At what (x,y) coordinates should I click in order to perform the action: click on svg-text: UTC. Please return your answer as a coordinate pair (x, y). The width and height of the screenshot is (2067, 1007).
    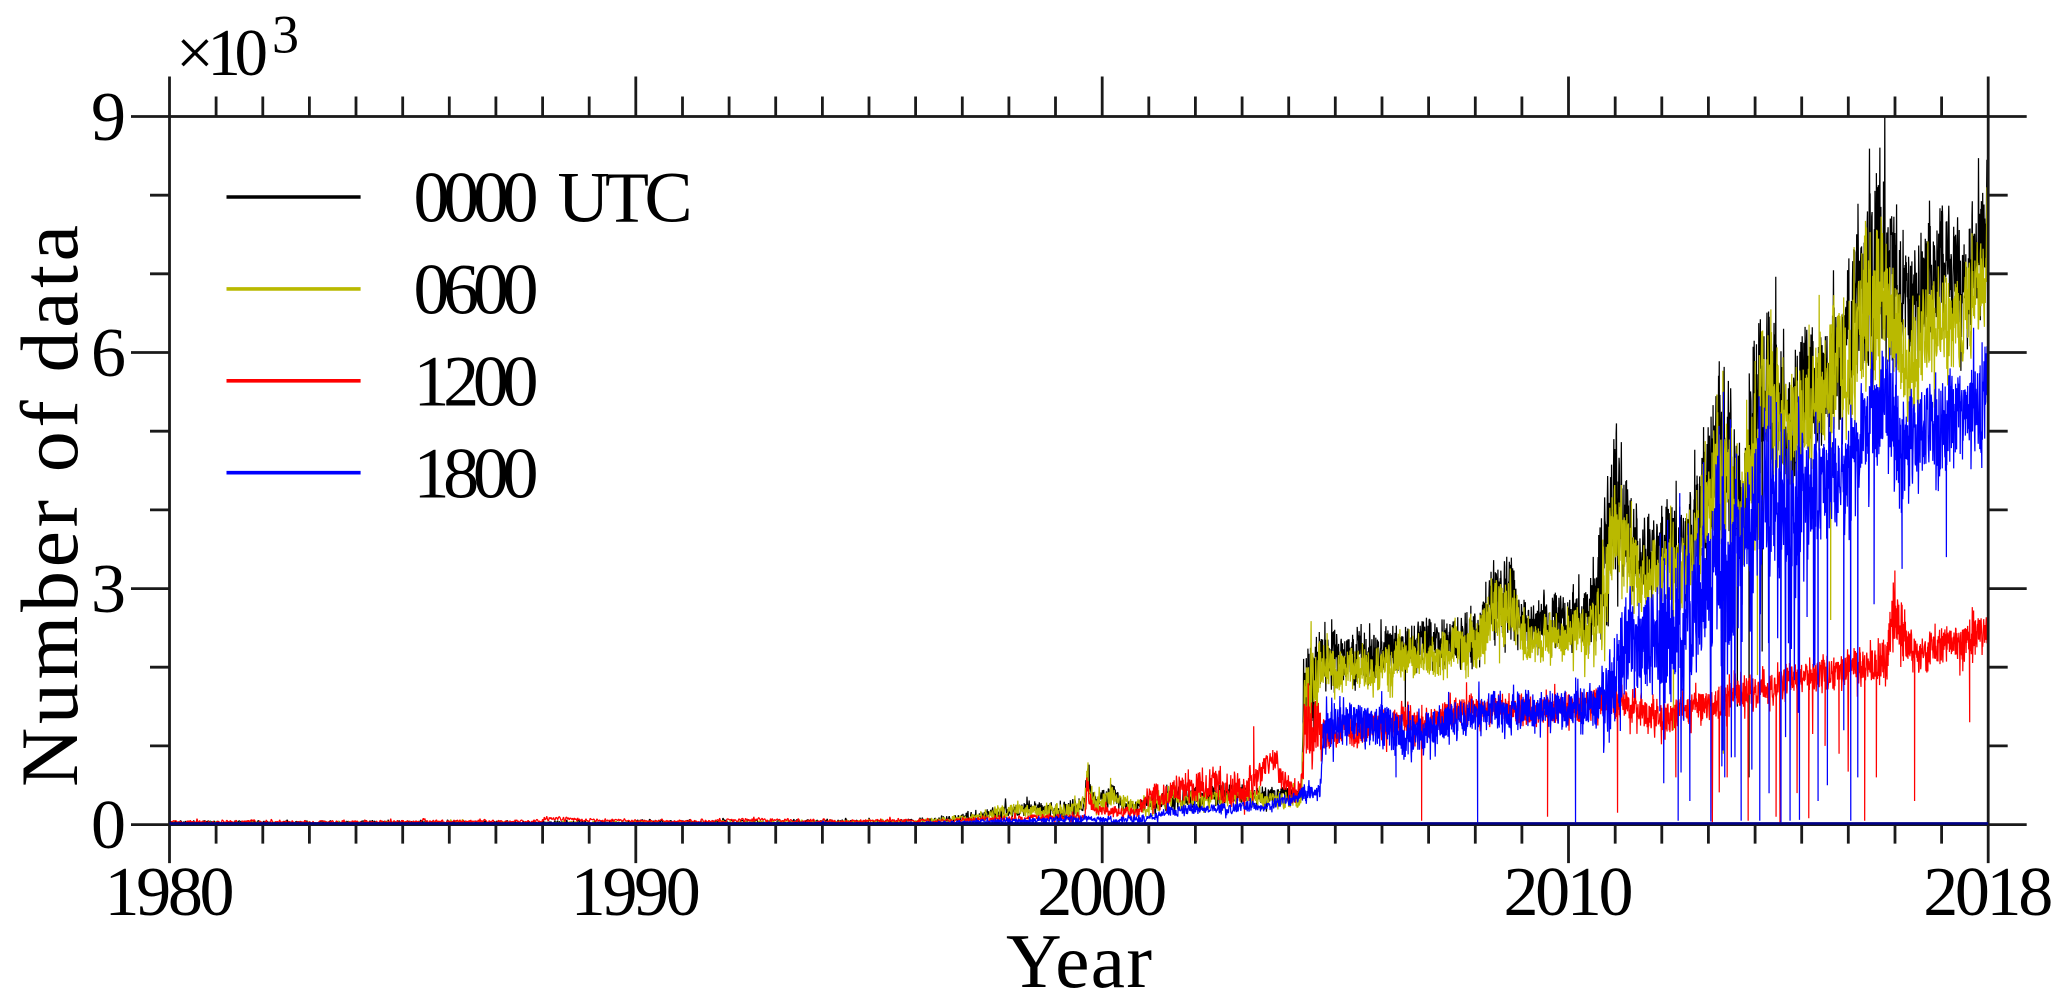
    Looking at the image, I should click on (625, 198).